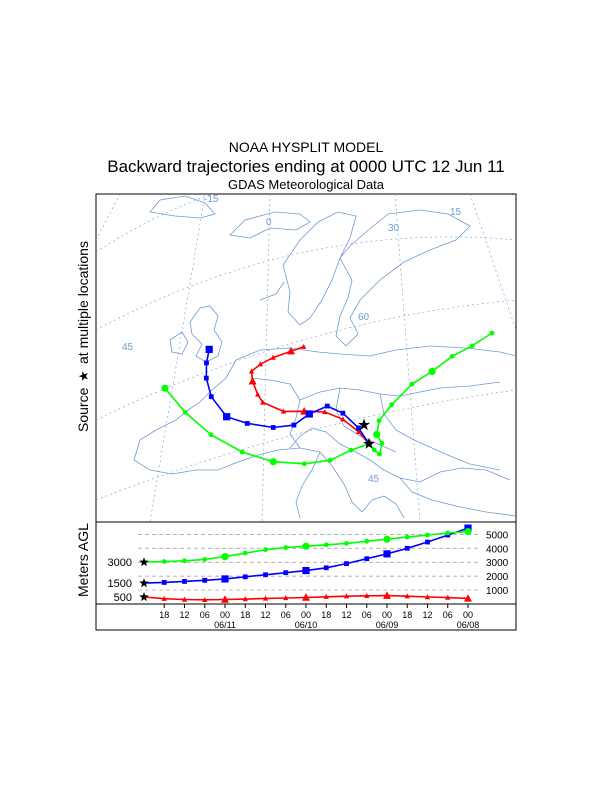 The width and height of the screenshot is (612, 792). Describe the element at coordinates (306, 147) in the screenshot. I see `title-line-1: NOAA HYSPLIT MODEL` at that location.